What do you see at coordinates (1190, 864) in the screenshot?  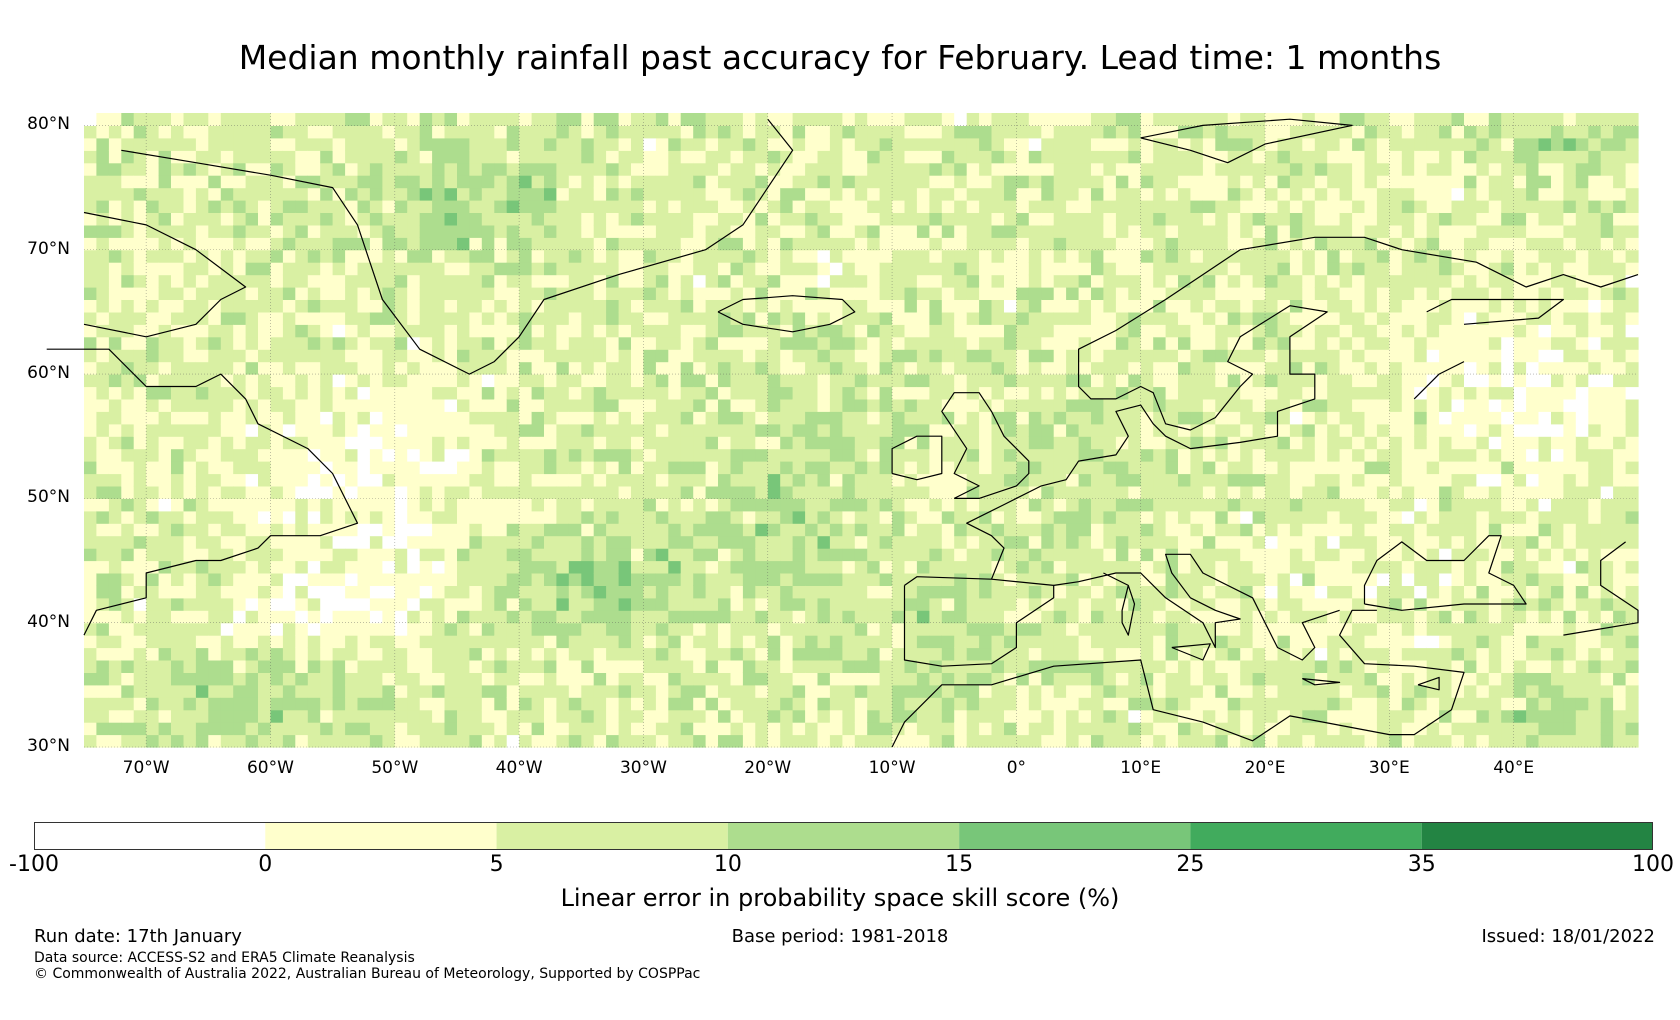 I see `colorbar-tick-label: 25` at bounding box center [1190, 864].